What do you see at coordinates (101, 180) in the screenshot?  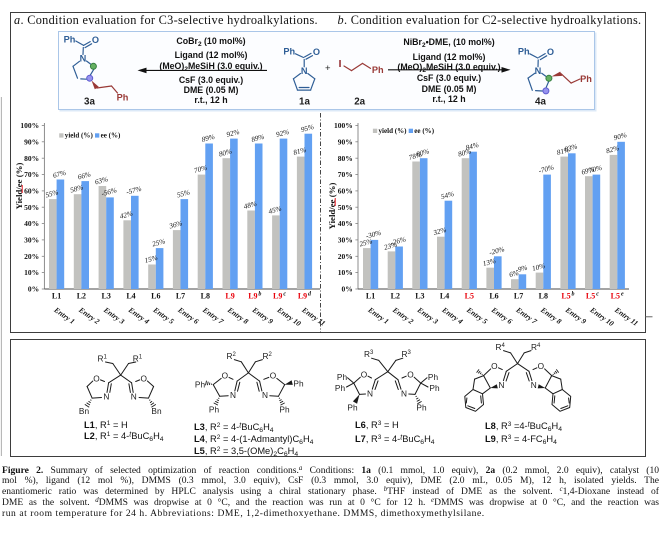 I see `svg-text: 63%` at bounding box center [101, 180].